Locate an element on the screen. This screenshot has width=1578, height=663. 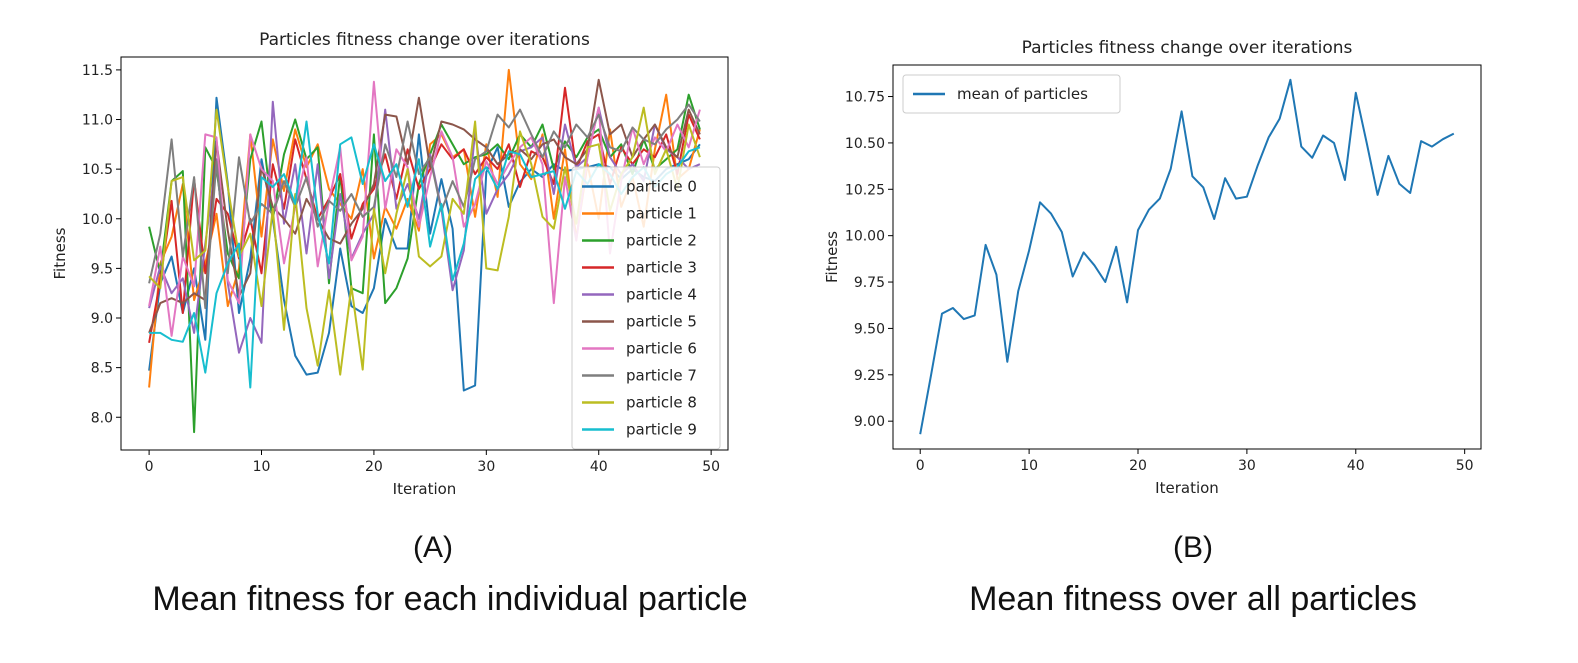
legend-label: particle 9 is located at coordinates (661, 430).